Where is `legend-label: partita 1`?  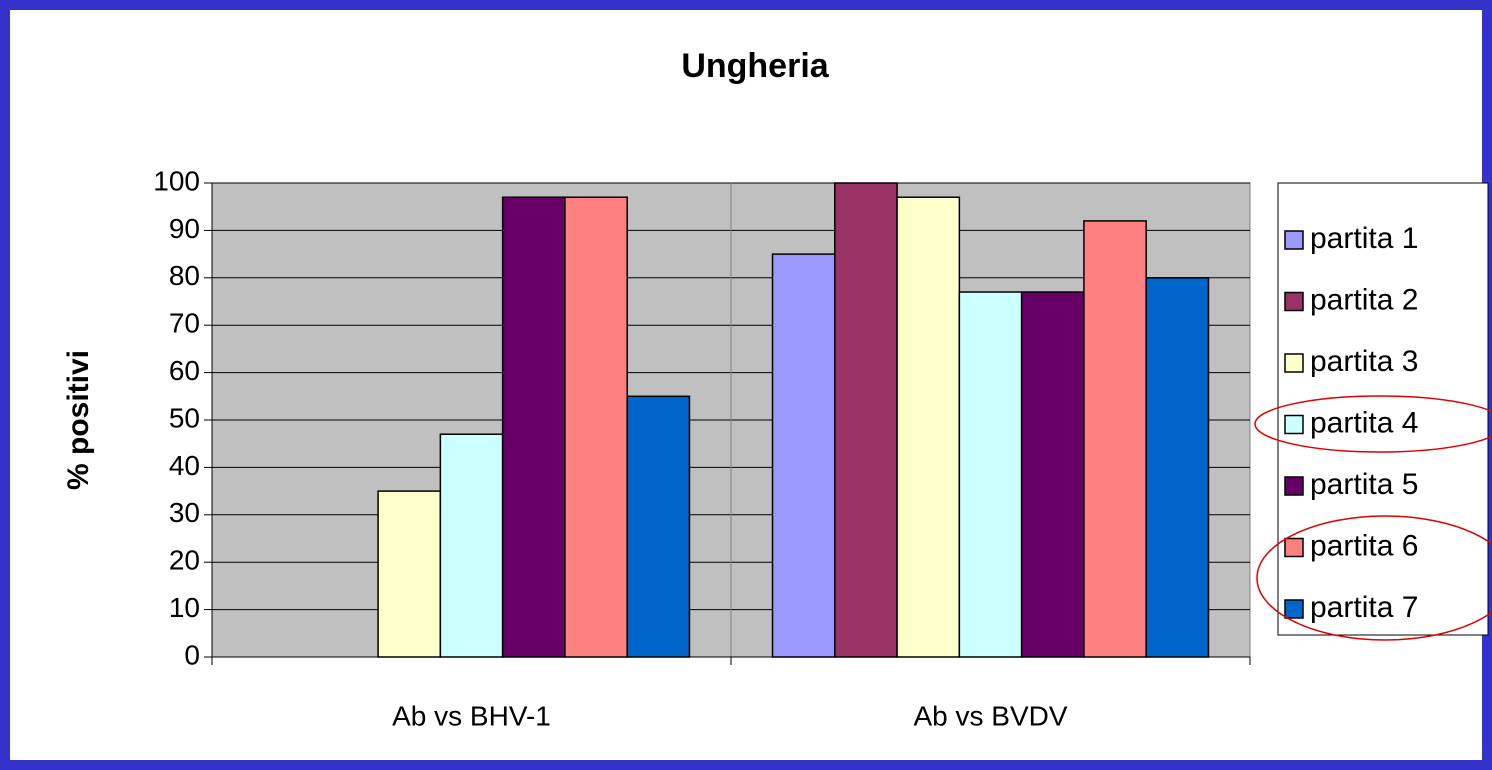 legend-label: partita 1 is located at coordinates (1364, 238).